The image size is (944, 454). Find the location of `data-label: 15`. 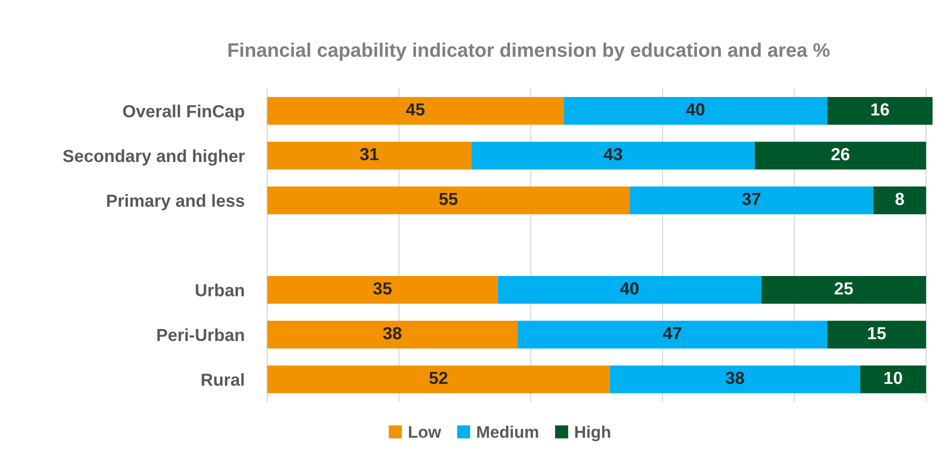

data-label: 15 is located at coordinates (877, 333).